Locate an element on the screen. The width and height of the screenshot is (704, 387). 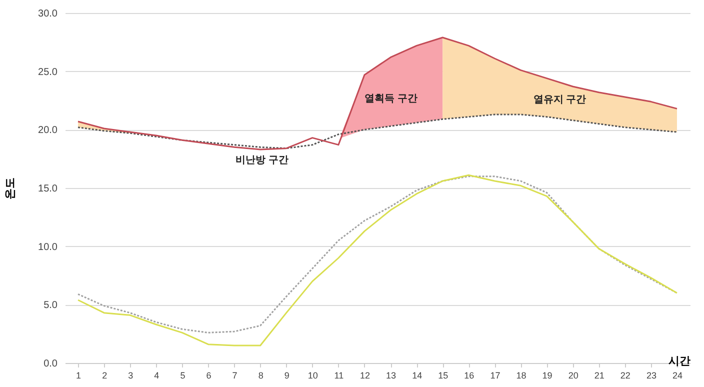
x-tick-label: 20 is located at coordinates (573, 375).